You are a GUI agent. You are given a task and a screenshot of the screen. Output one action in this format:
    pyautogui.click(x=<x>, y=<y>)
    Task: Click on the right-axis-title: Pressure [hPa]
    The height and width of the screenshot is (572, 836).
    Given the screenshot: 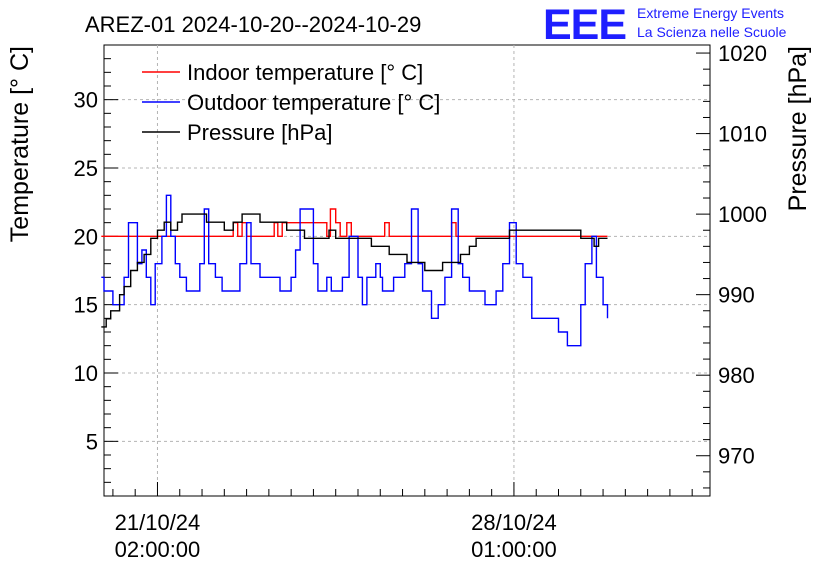 What is the action you would take?
    pyautogui.click(x=798, y=128)
    